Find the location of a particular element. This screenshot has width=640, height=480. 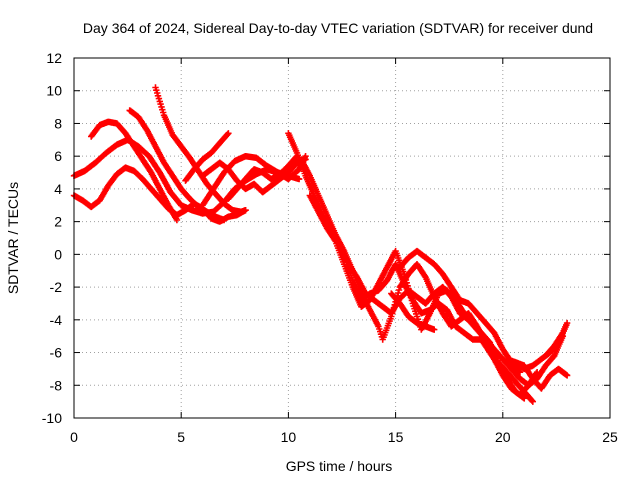

plus-marker-sat-track-3-end is located at coordinates (177, 220).